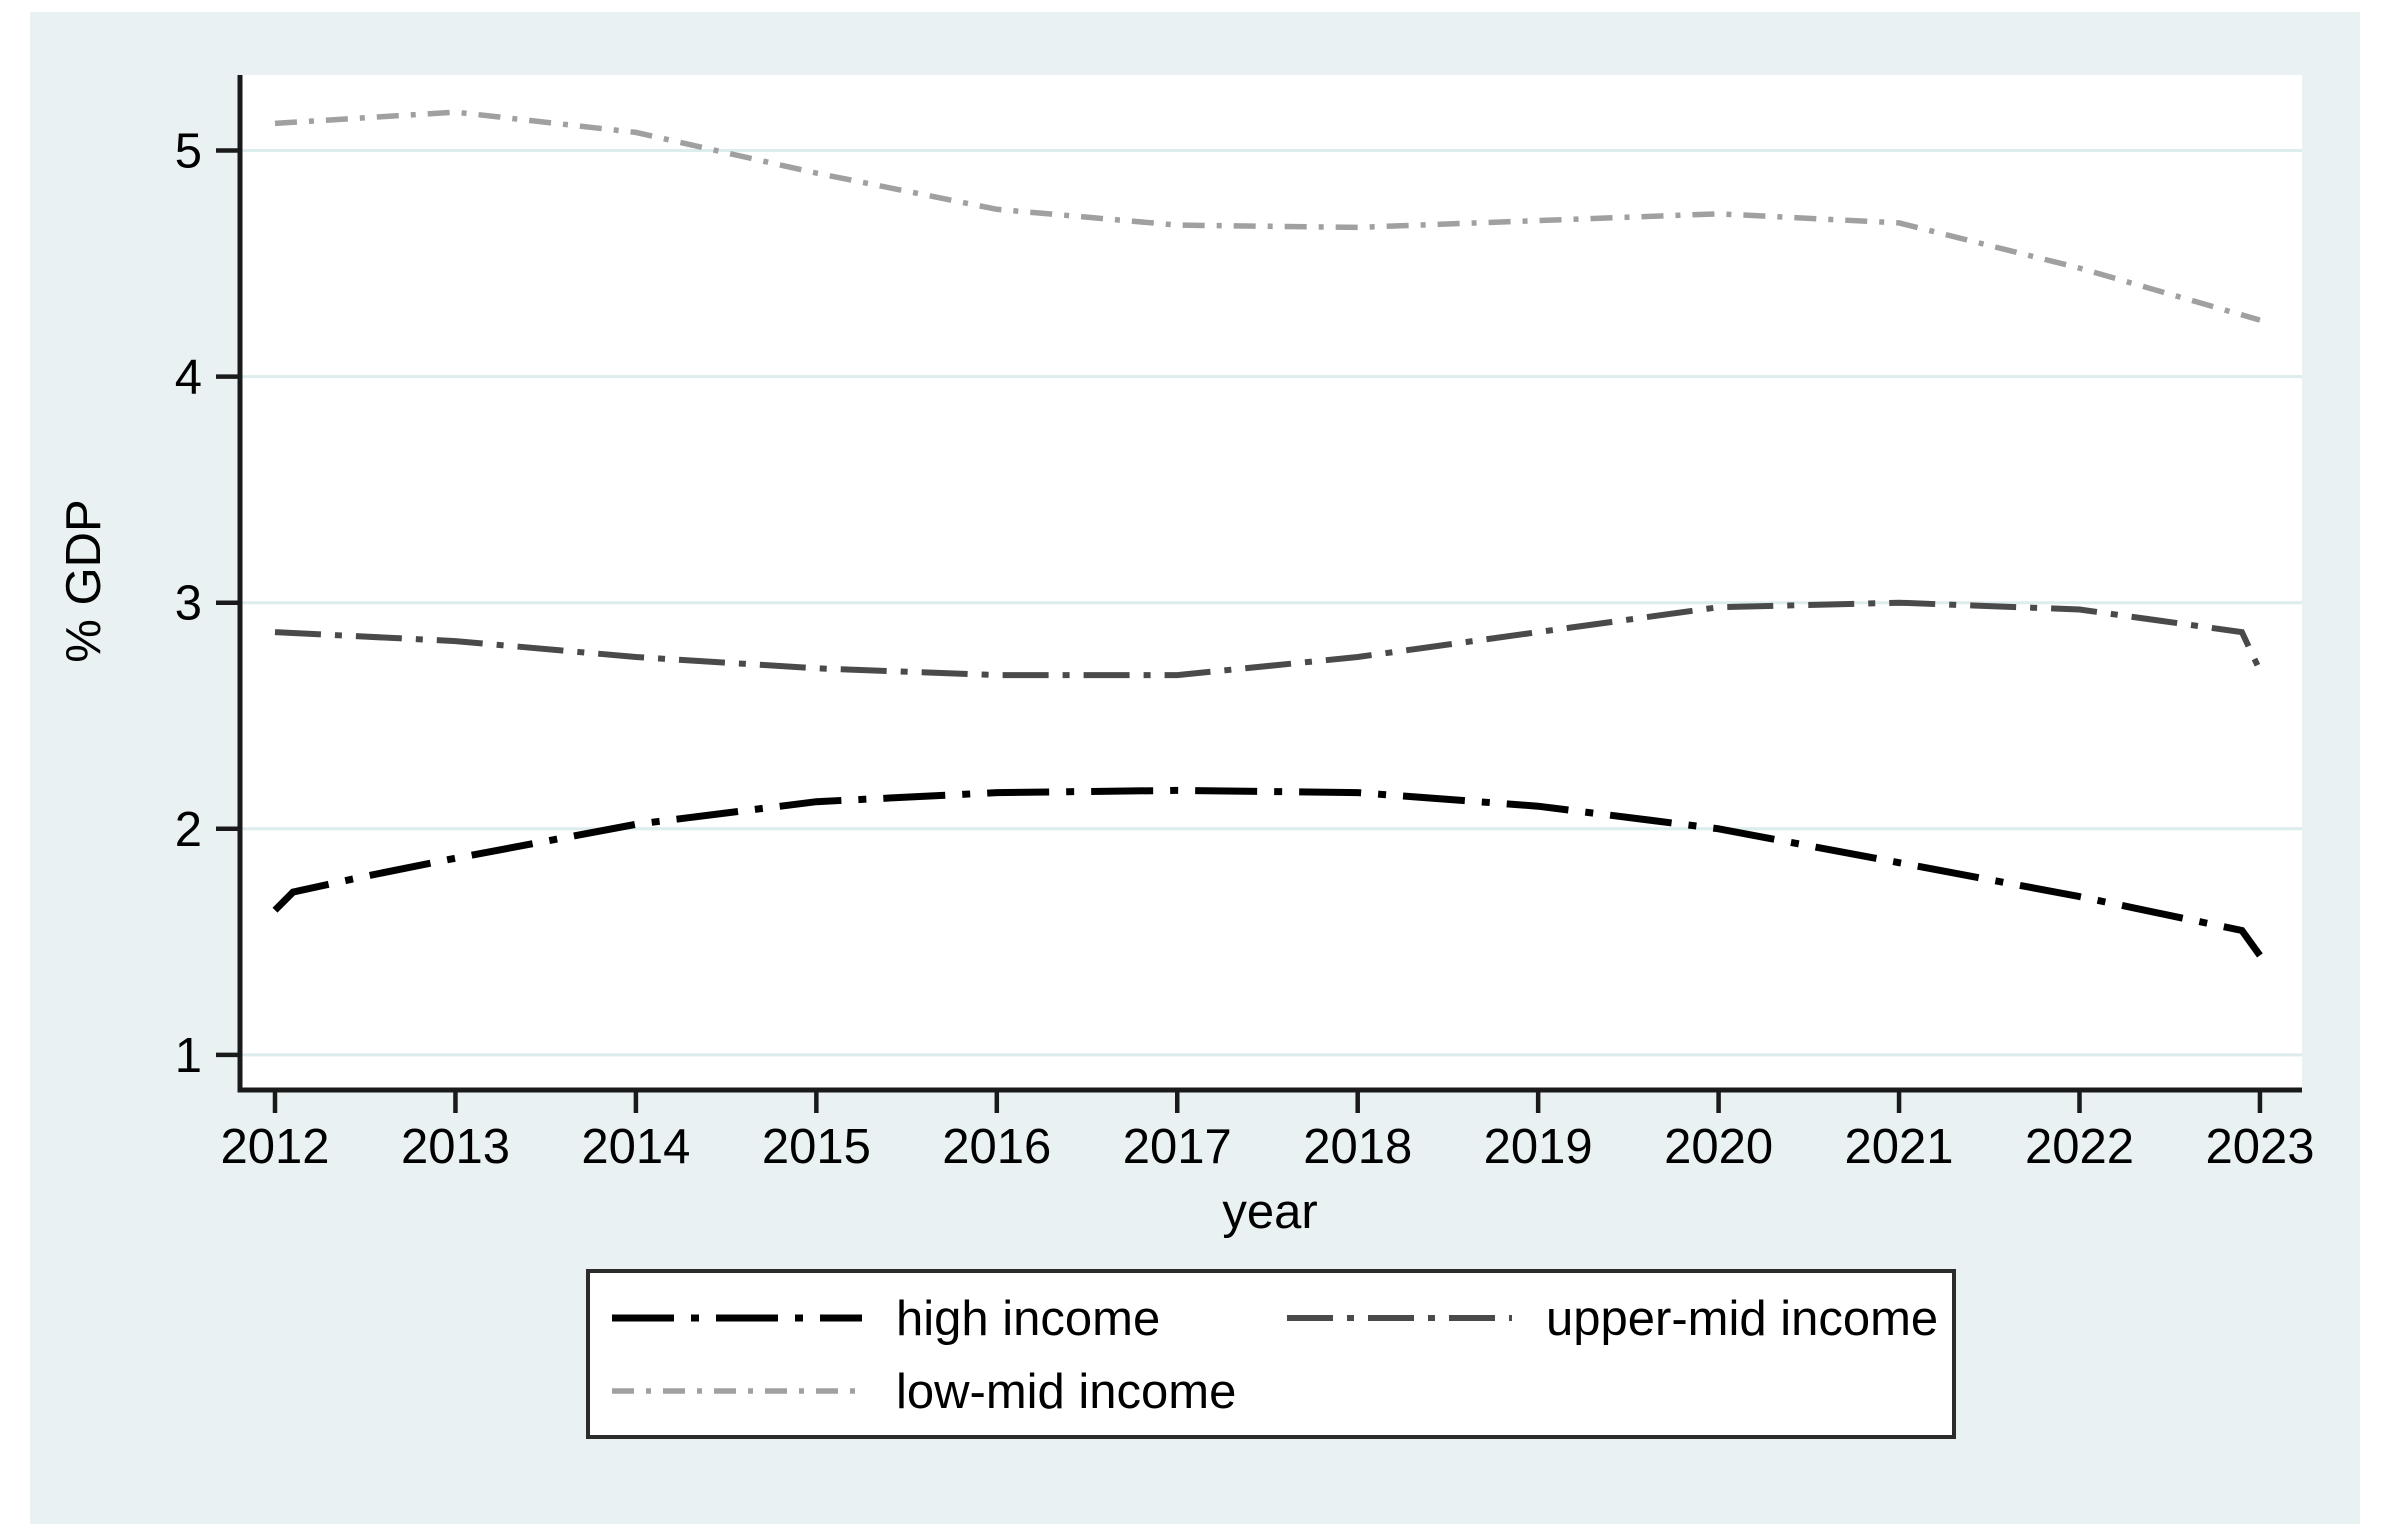 This screenshot has width=2386, height=1540. What do you see at coordinates (1357, 1147) in the screenshot?
I see `x-tick-label: 2018` at bounding box center [1357, 1147].